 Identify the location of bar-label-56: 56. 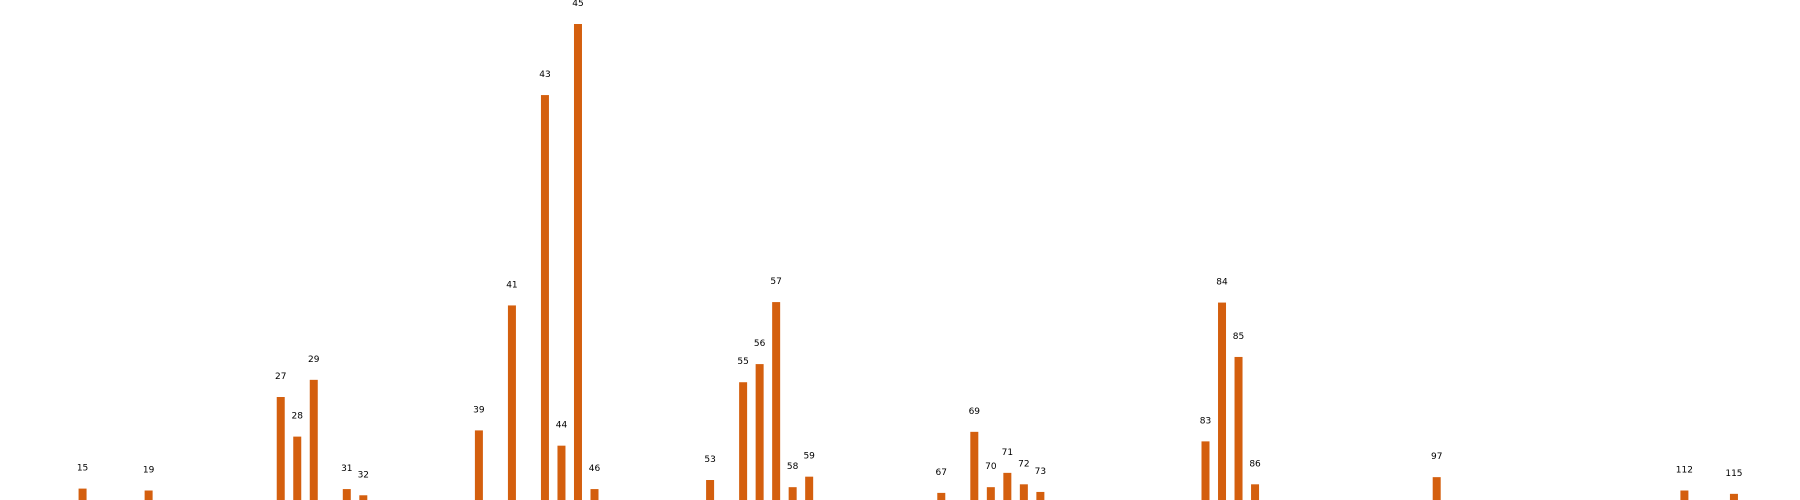
(760, 344).